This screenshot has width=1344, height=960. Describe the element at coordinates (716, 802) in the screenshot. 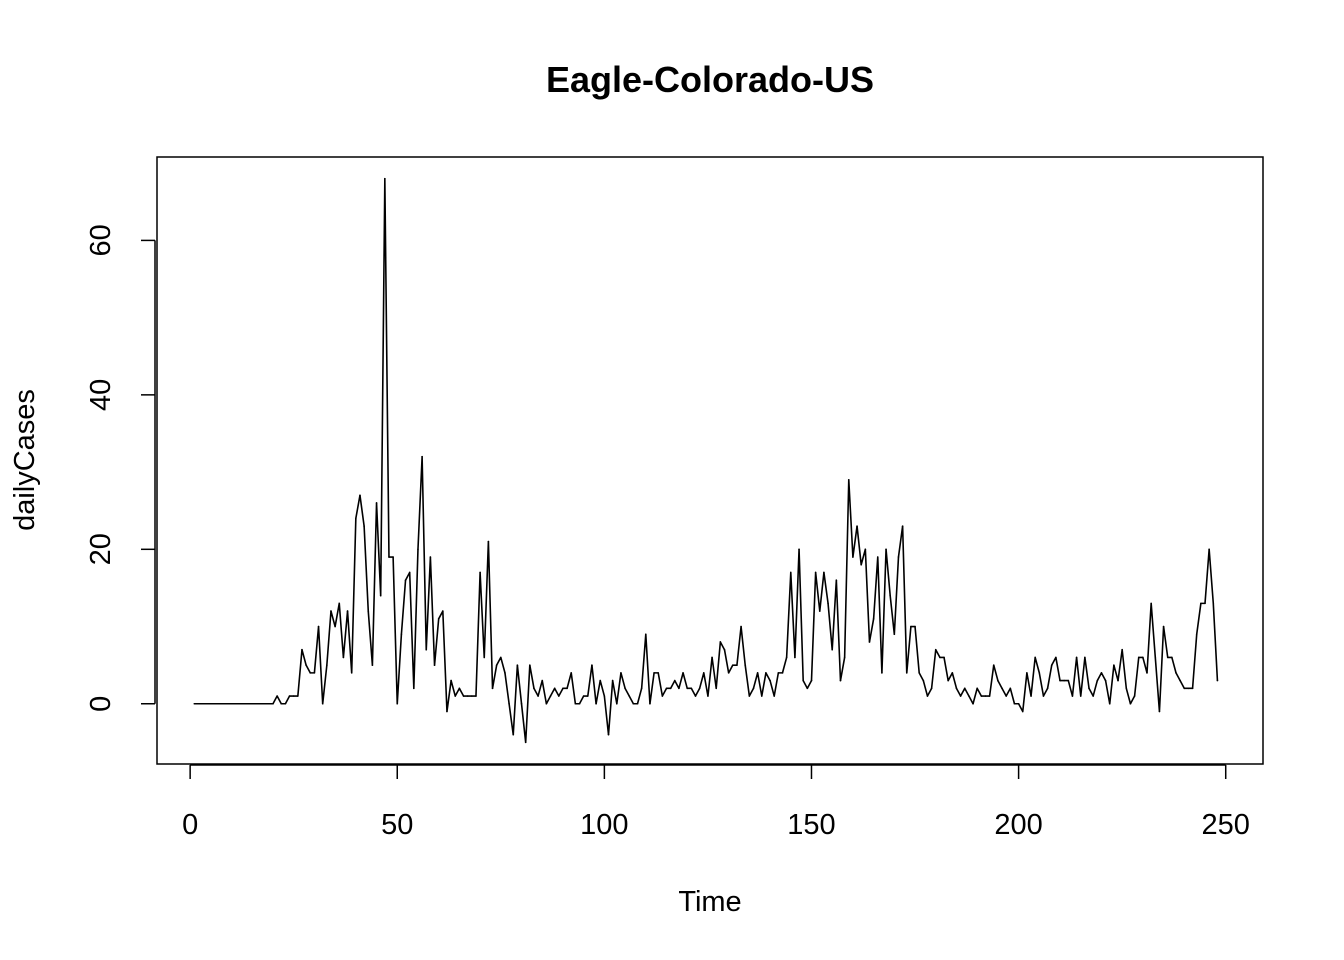

I see `x-axis: 0 50 100 150 200 250` at that location.